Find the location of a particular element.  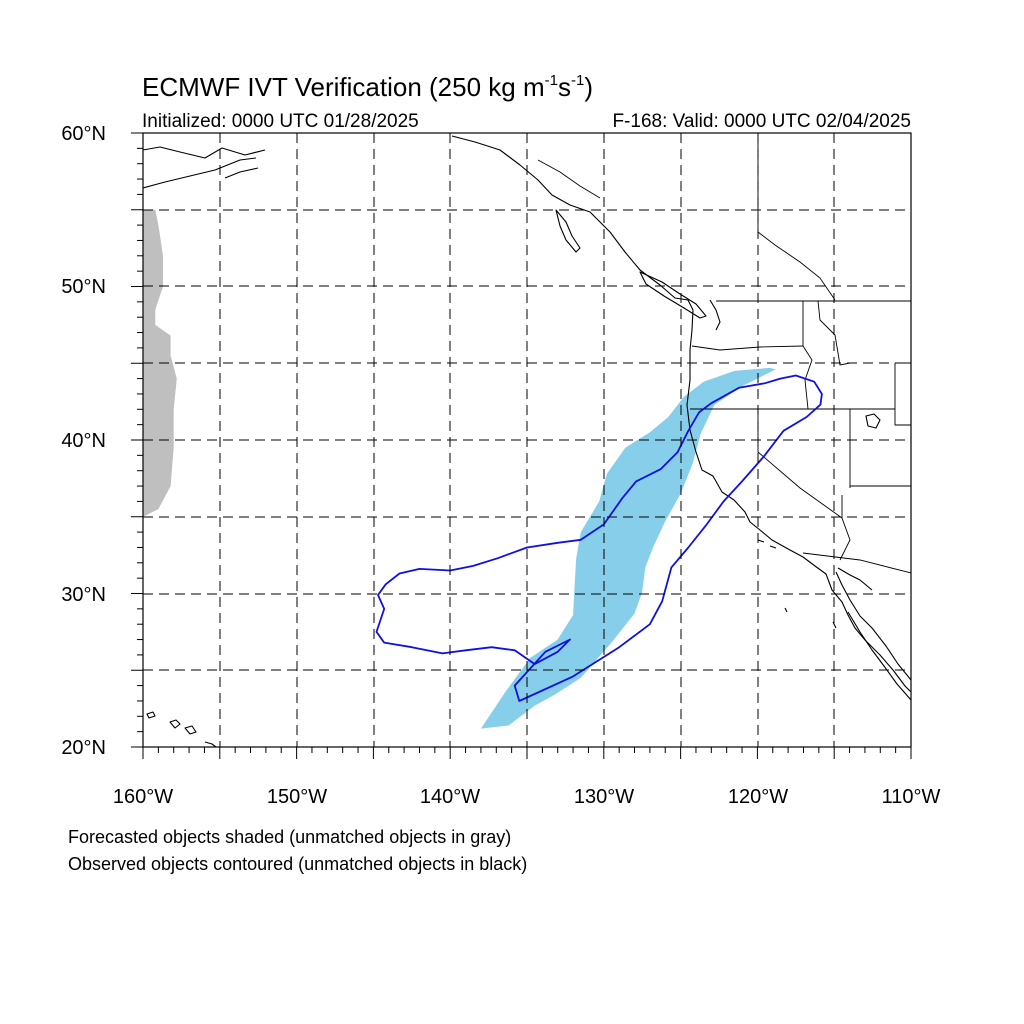

bc-alberta-border is located at coordinates (796, 217).